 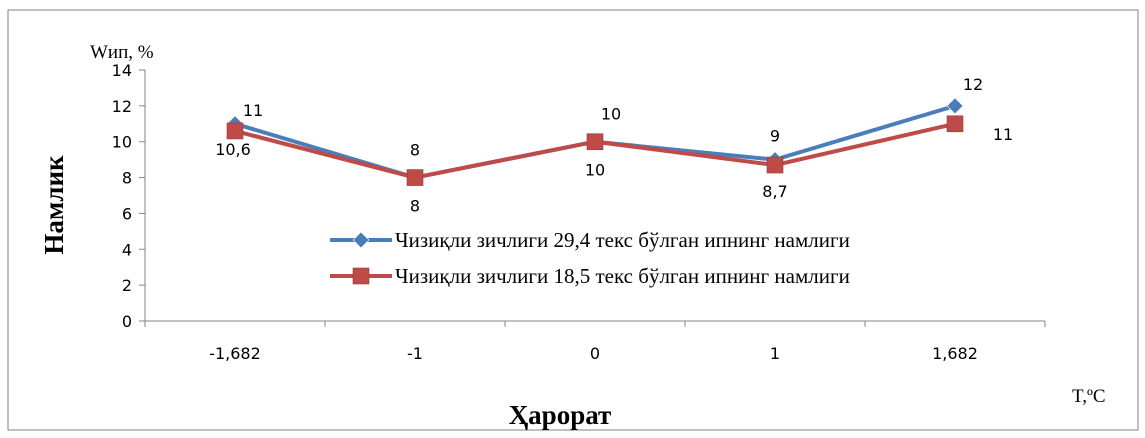 I want to click on series-1-data-label: 11, so click(x=253, y=110).